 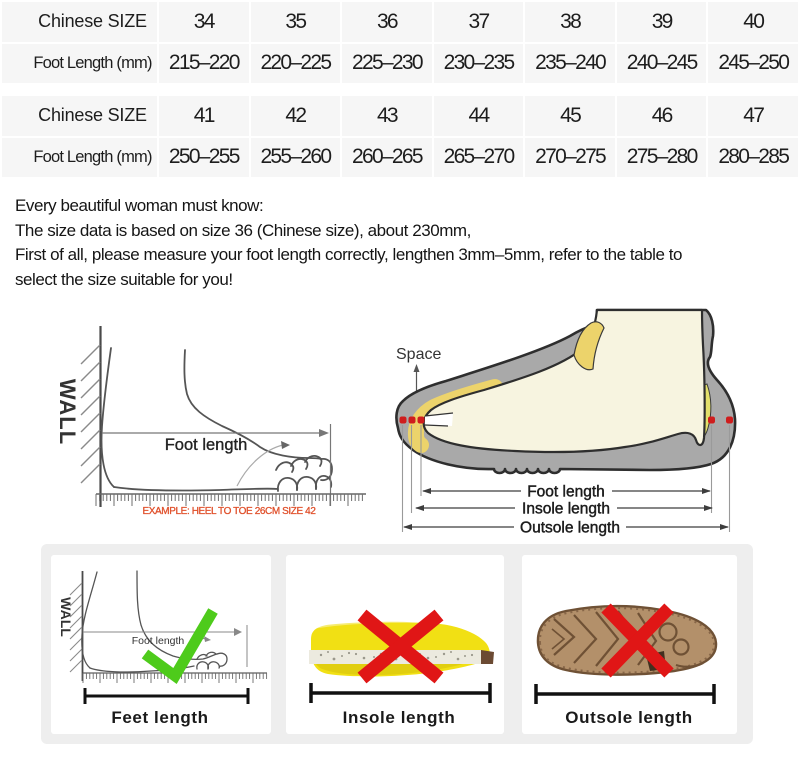 What do you see at coordinates (230, 511) in the screenshot?
I see `svg-text:EXAMPLE: HEEL TO TOE 26CM SIZE: EXAMPLE: HEEL TO TOE 26CM SIZE 42` at bounding box center [230, 511].